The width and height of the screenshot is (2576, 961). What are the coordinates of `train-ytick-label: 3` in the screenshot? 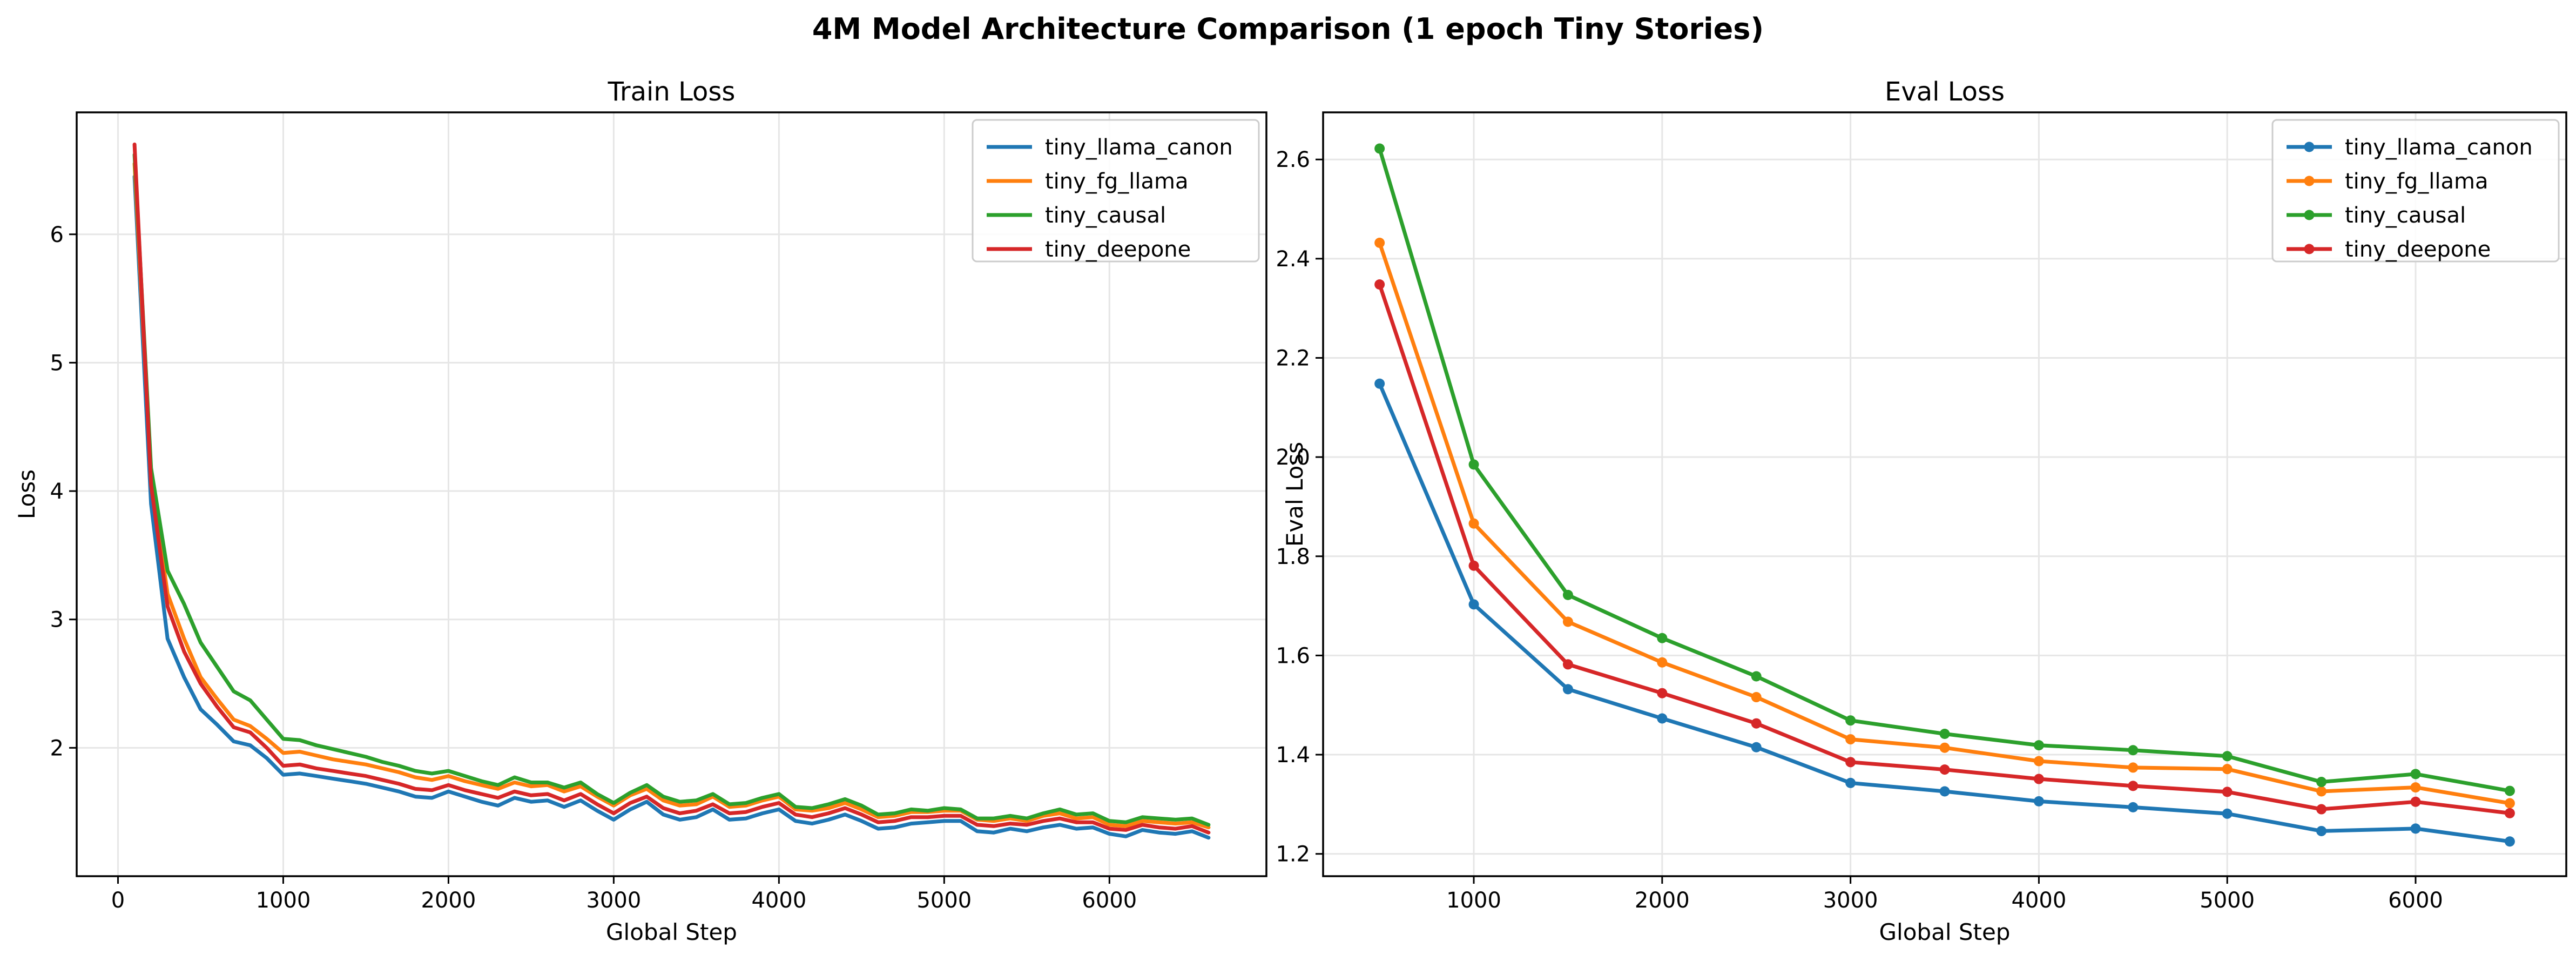 It's located at (57, 620).